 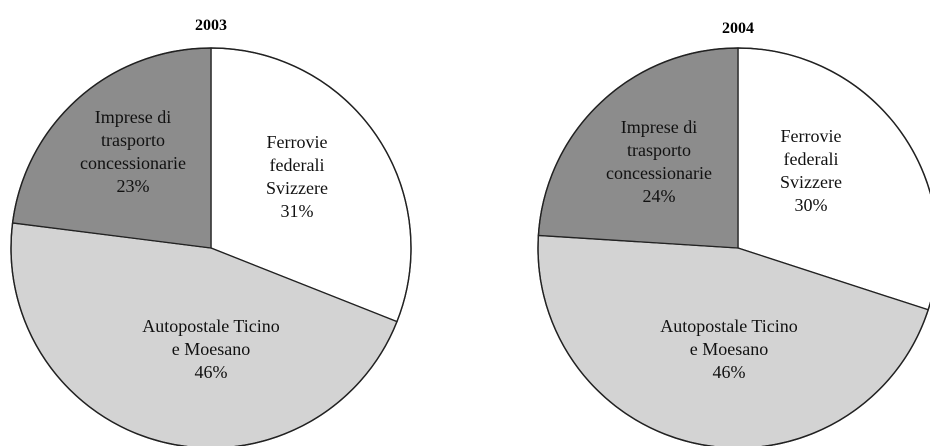 What do you see at coordinates (811, 170) in the screenshot?
I see `slice-label: Ferrovie federali Svizzere 30%` at bounding box center [811, 170].